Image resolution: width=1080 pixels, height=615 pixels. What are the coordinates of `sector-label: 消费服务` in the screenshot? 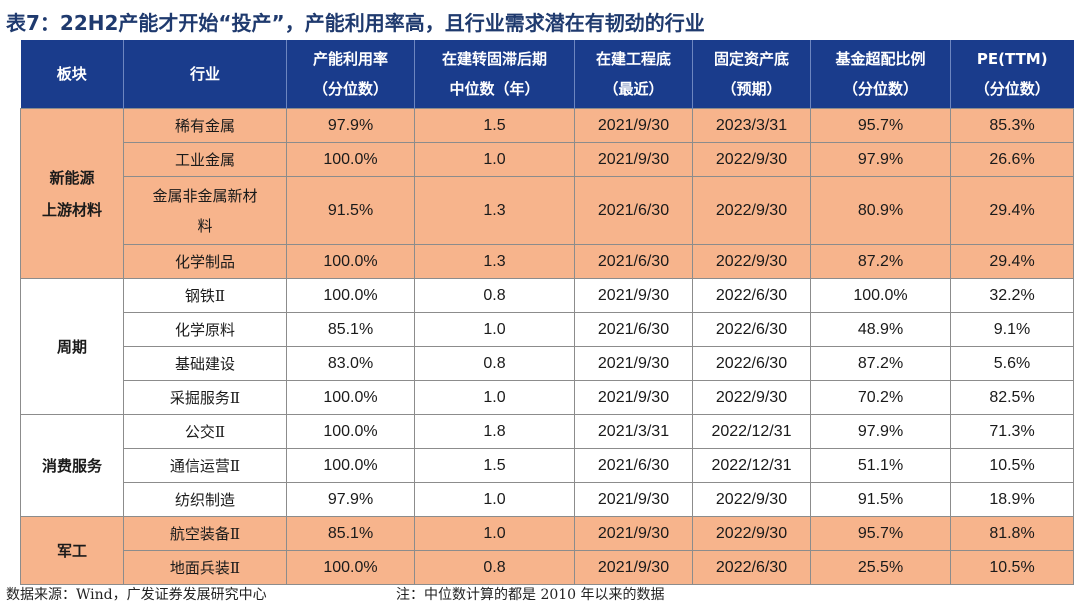 It's located at (71, 465).